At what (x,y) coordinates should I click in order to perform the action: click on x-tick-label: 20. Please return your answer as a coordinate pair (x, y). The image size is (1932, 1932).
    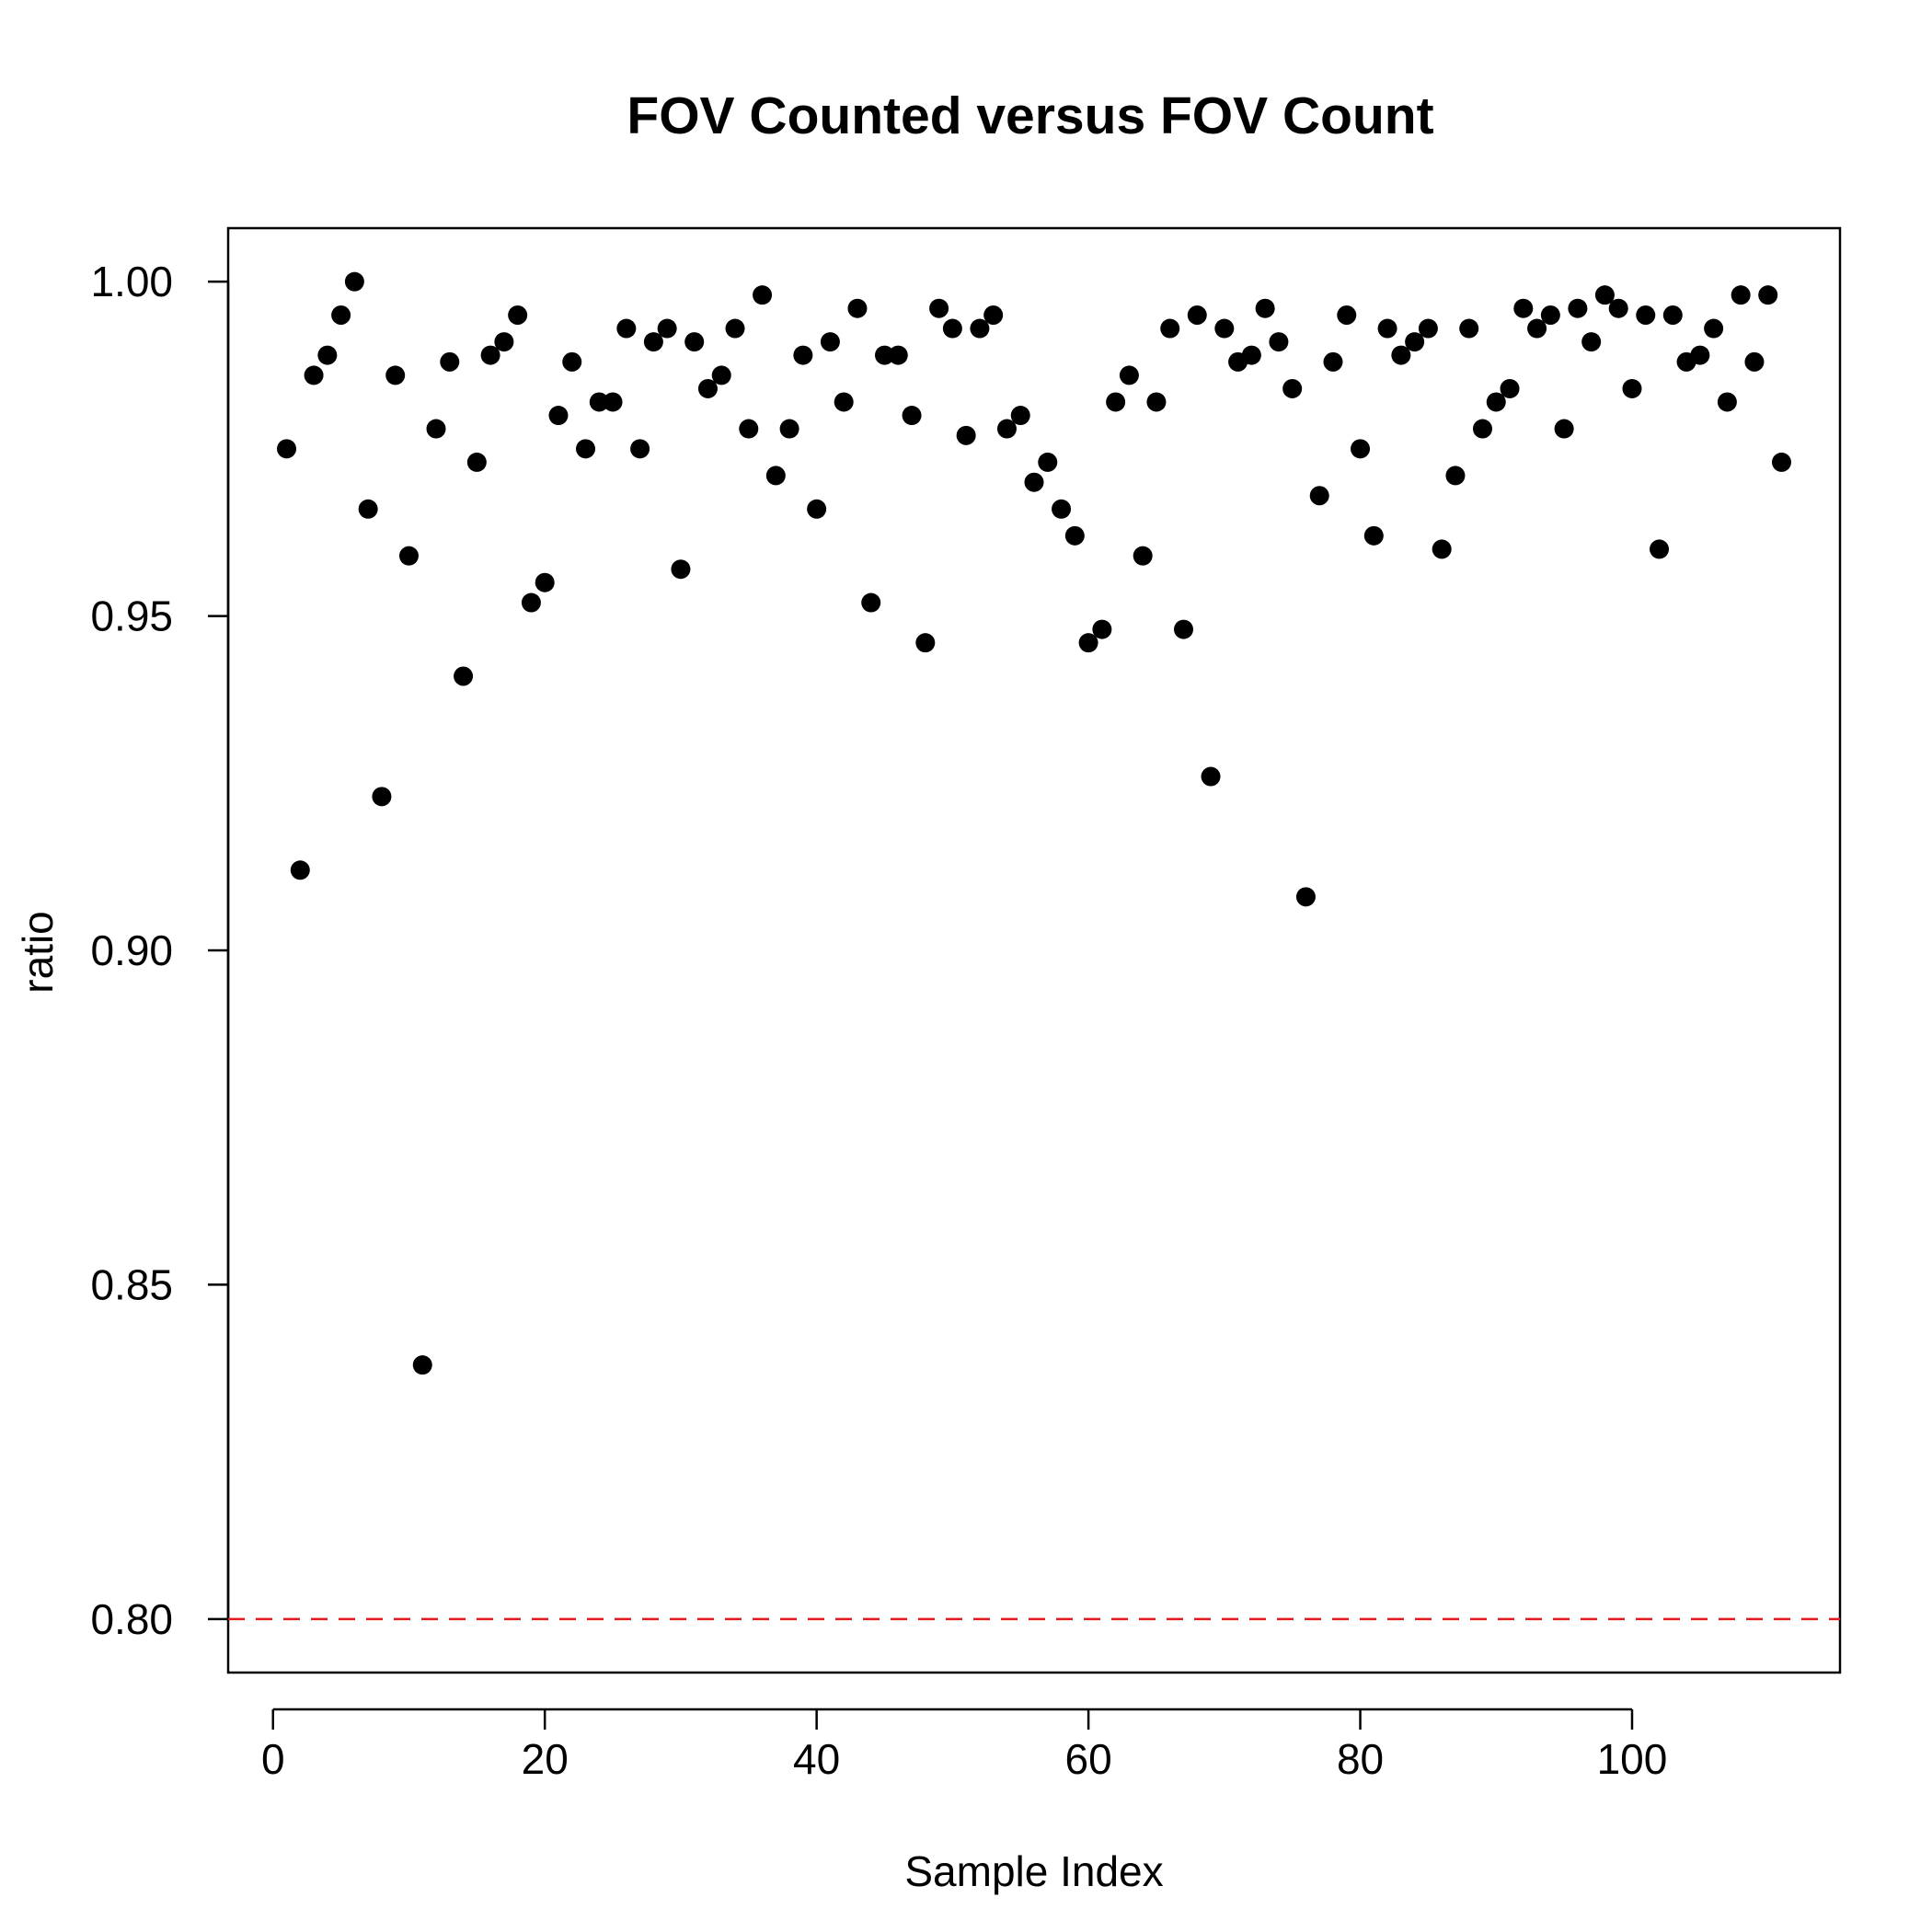
    Looking at the image, I should click on (545, 1759).